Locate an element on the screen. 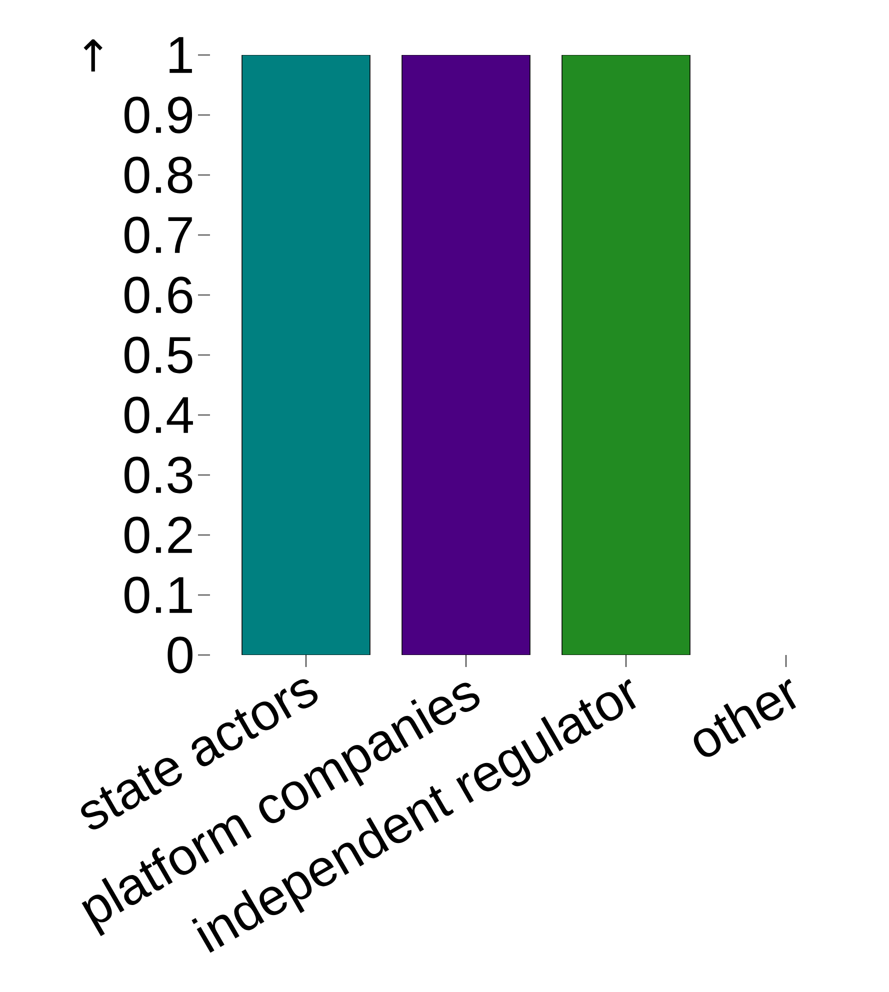 The width and height of the screenshot is (889, 992). y-axis-title: ↑ is located at coordinates (93, 55).